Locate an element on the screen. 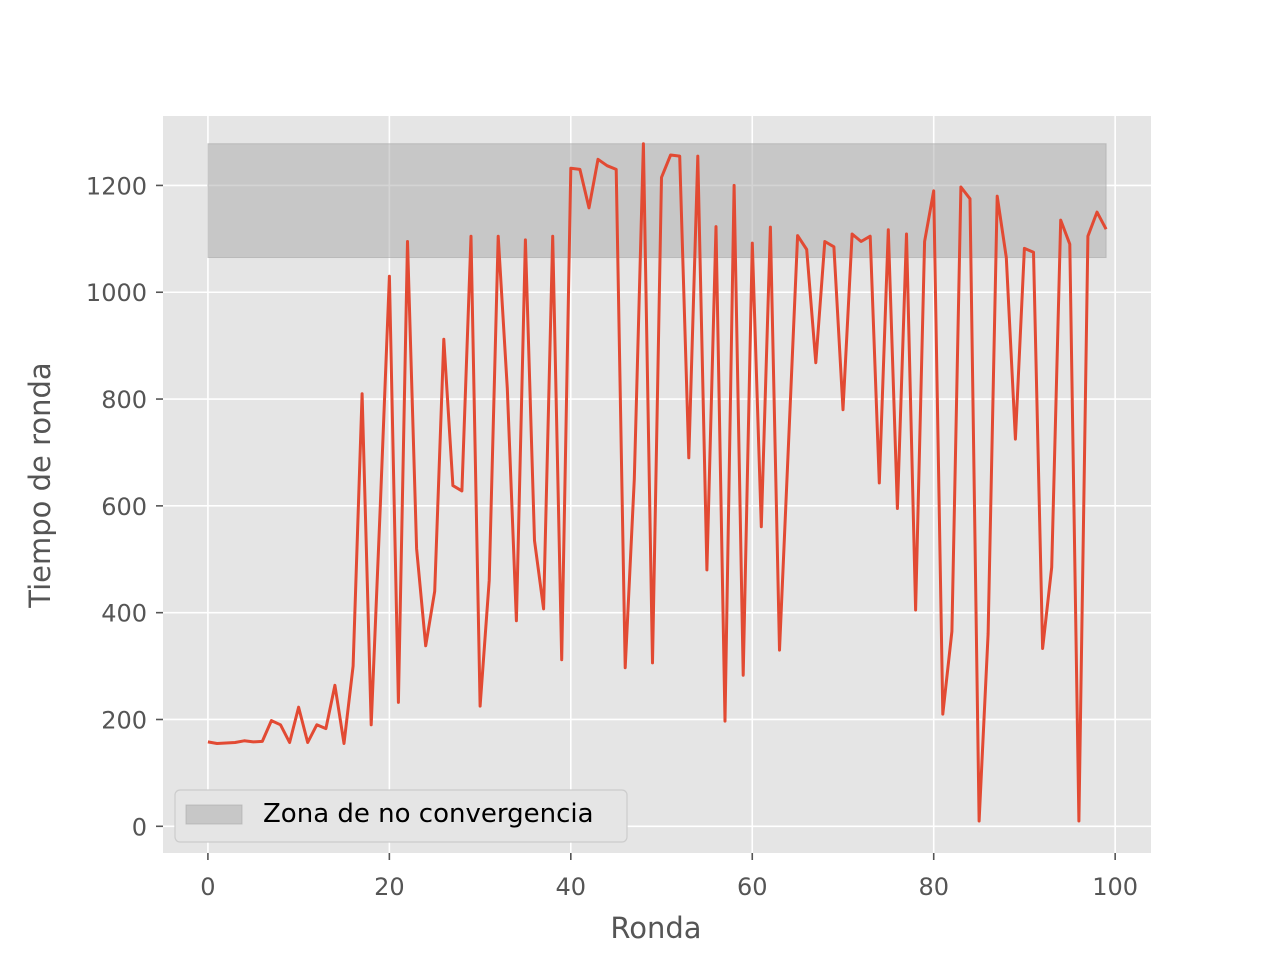 This screenshot has height=960, width=1280. y-tick-label: 600 is located at coordinates (124, 507).